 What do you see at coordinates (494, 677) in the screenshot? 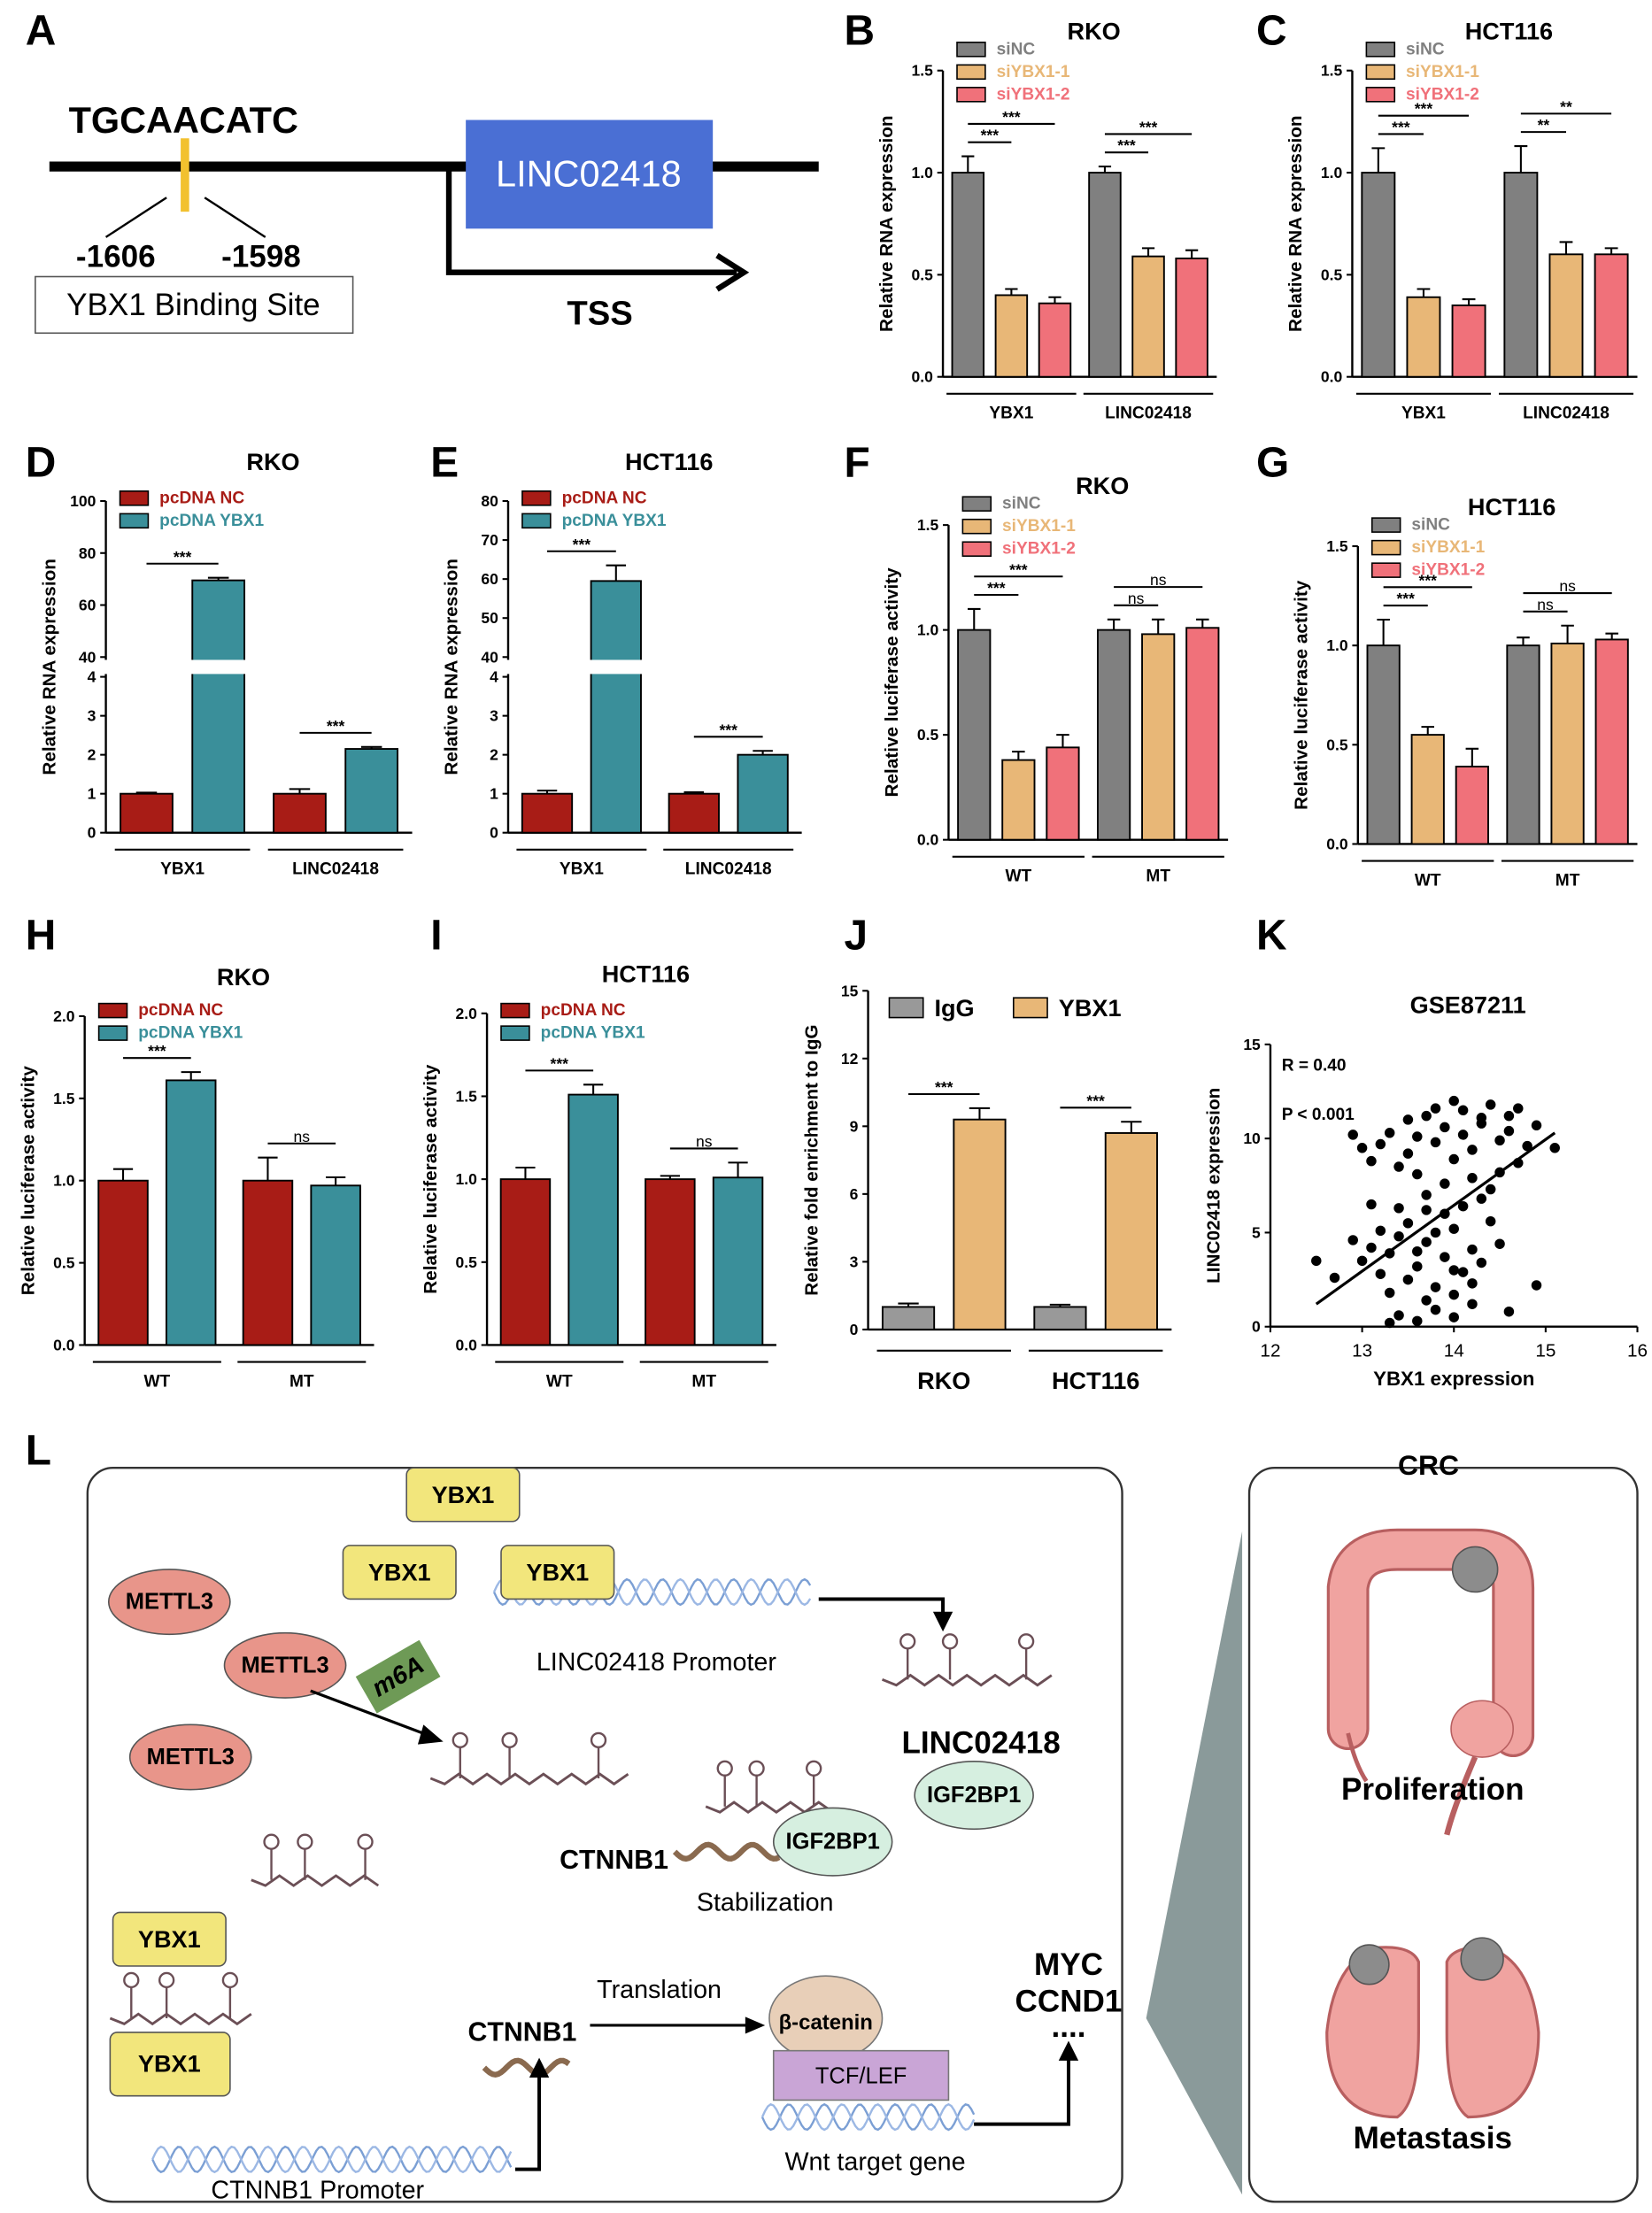
I see `y-tick-label: 4` at bounding box center [494, 677].